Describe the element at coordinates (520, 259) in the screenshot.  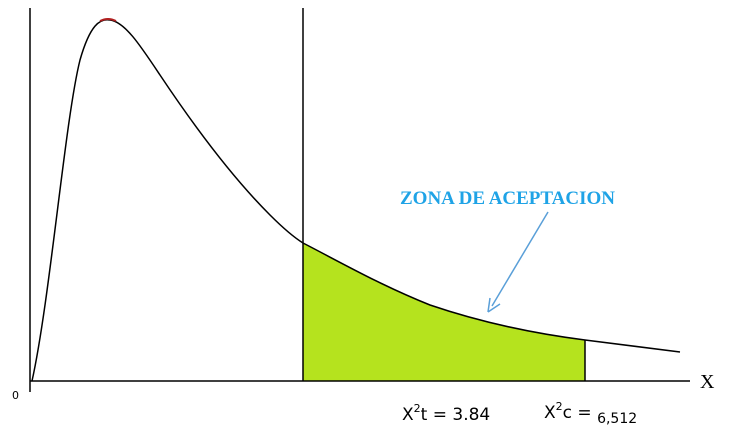
I see `arrow-shaft` at that location.